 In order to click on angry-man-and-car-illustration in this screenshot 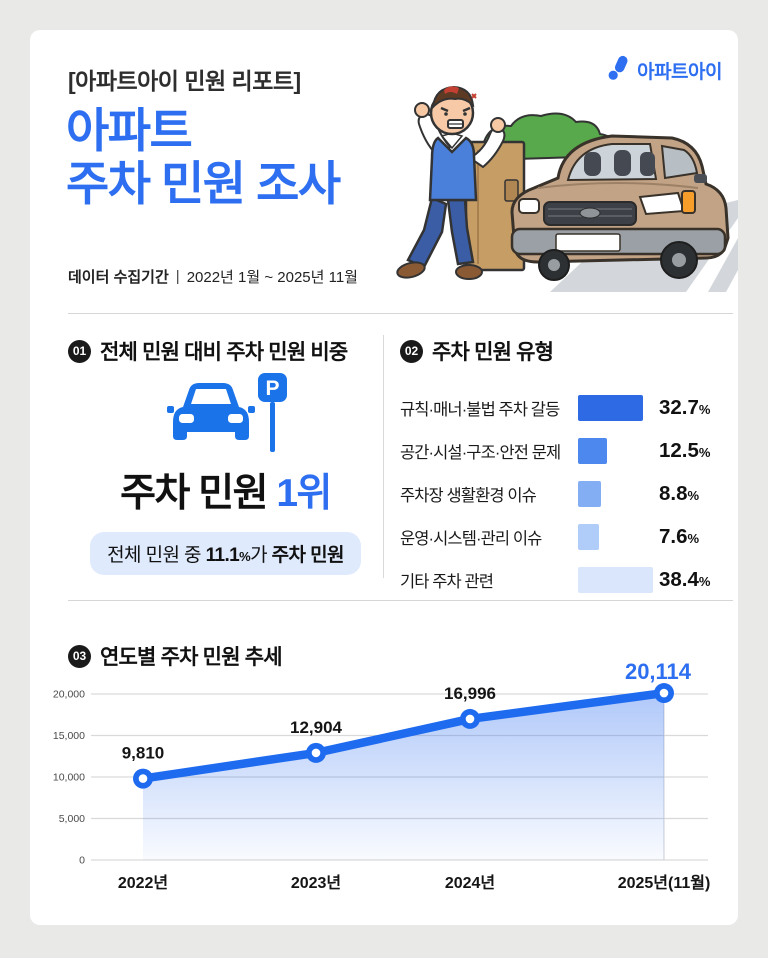, I will do `click(563, 186)`.